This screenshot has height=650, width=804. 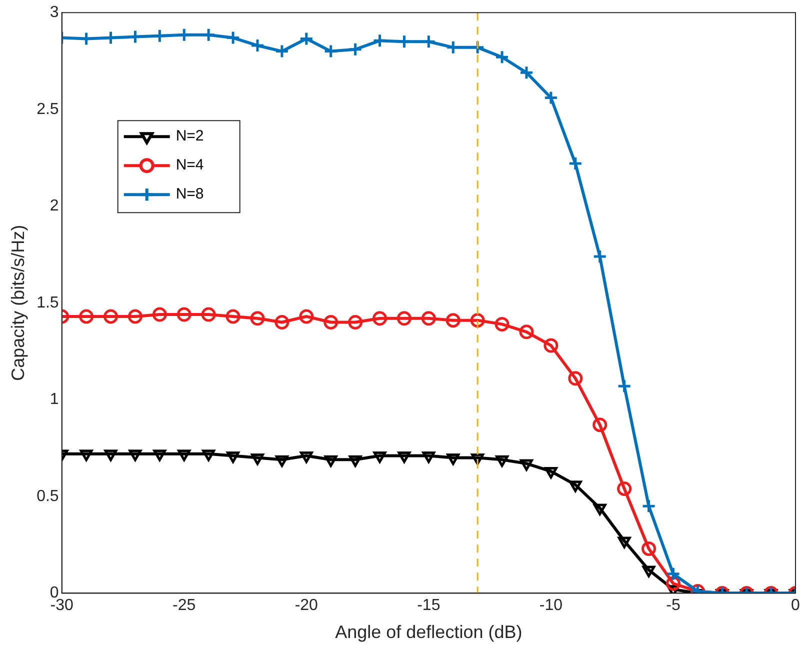 What do you see at coordinates (306, 605) in the screenshot?
I see `x-tick-label: -20` at bounding box center [306, 605].